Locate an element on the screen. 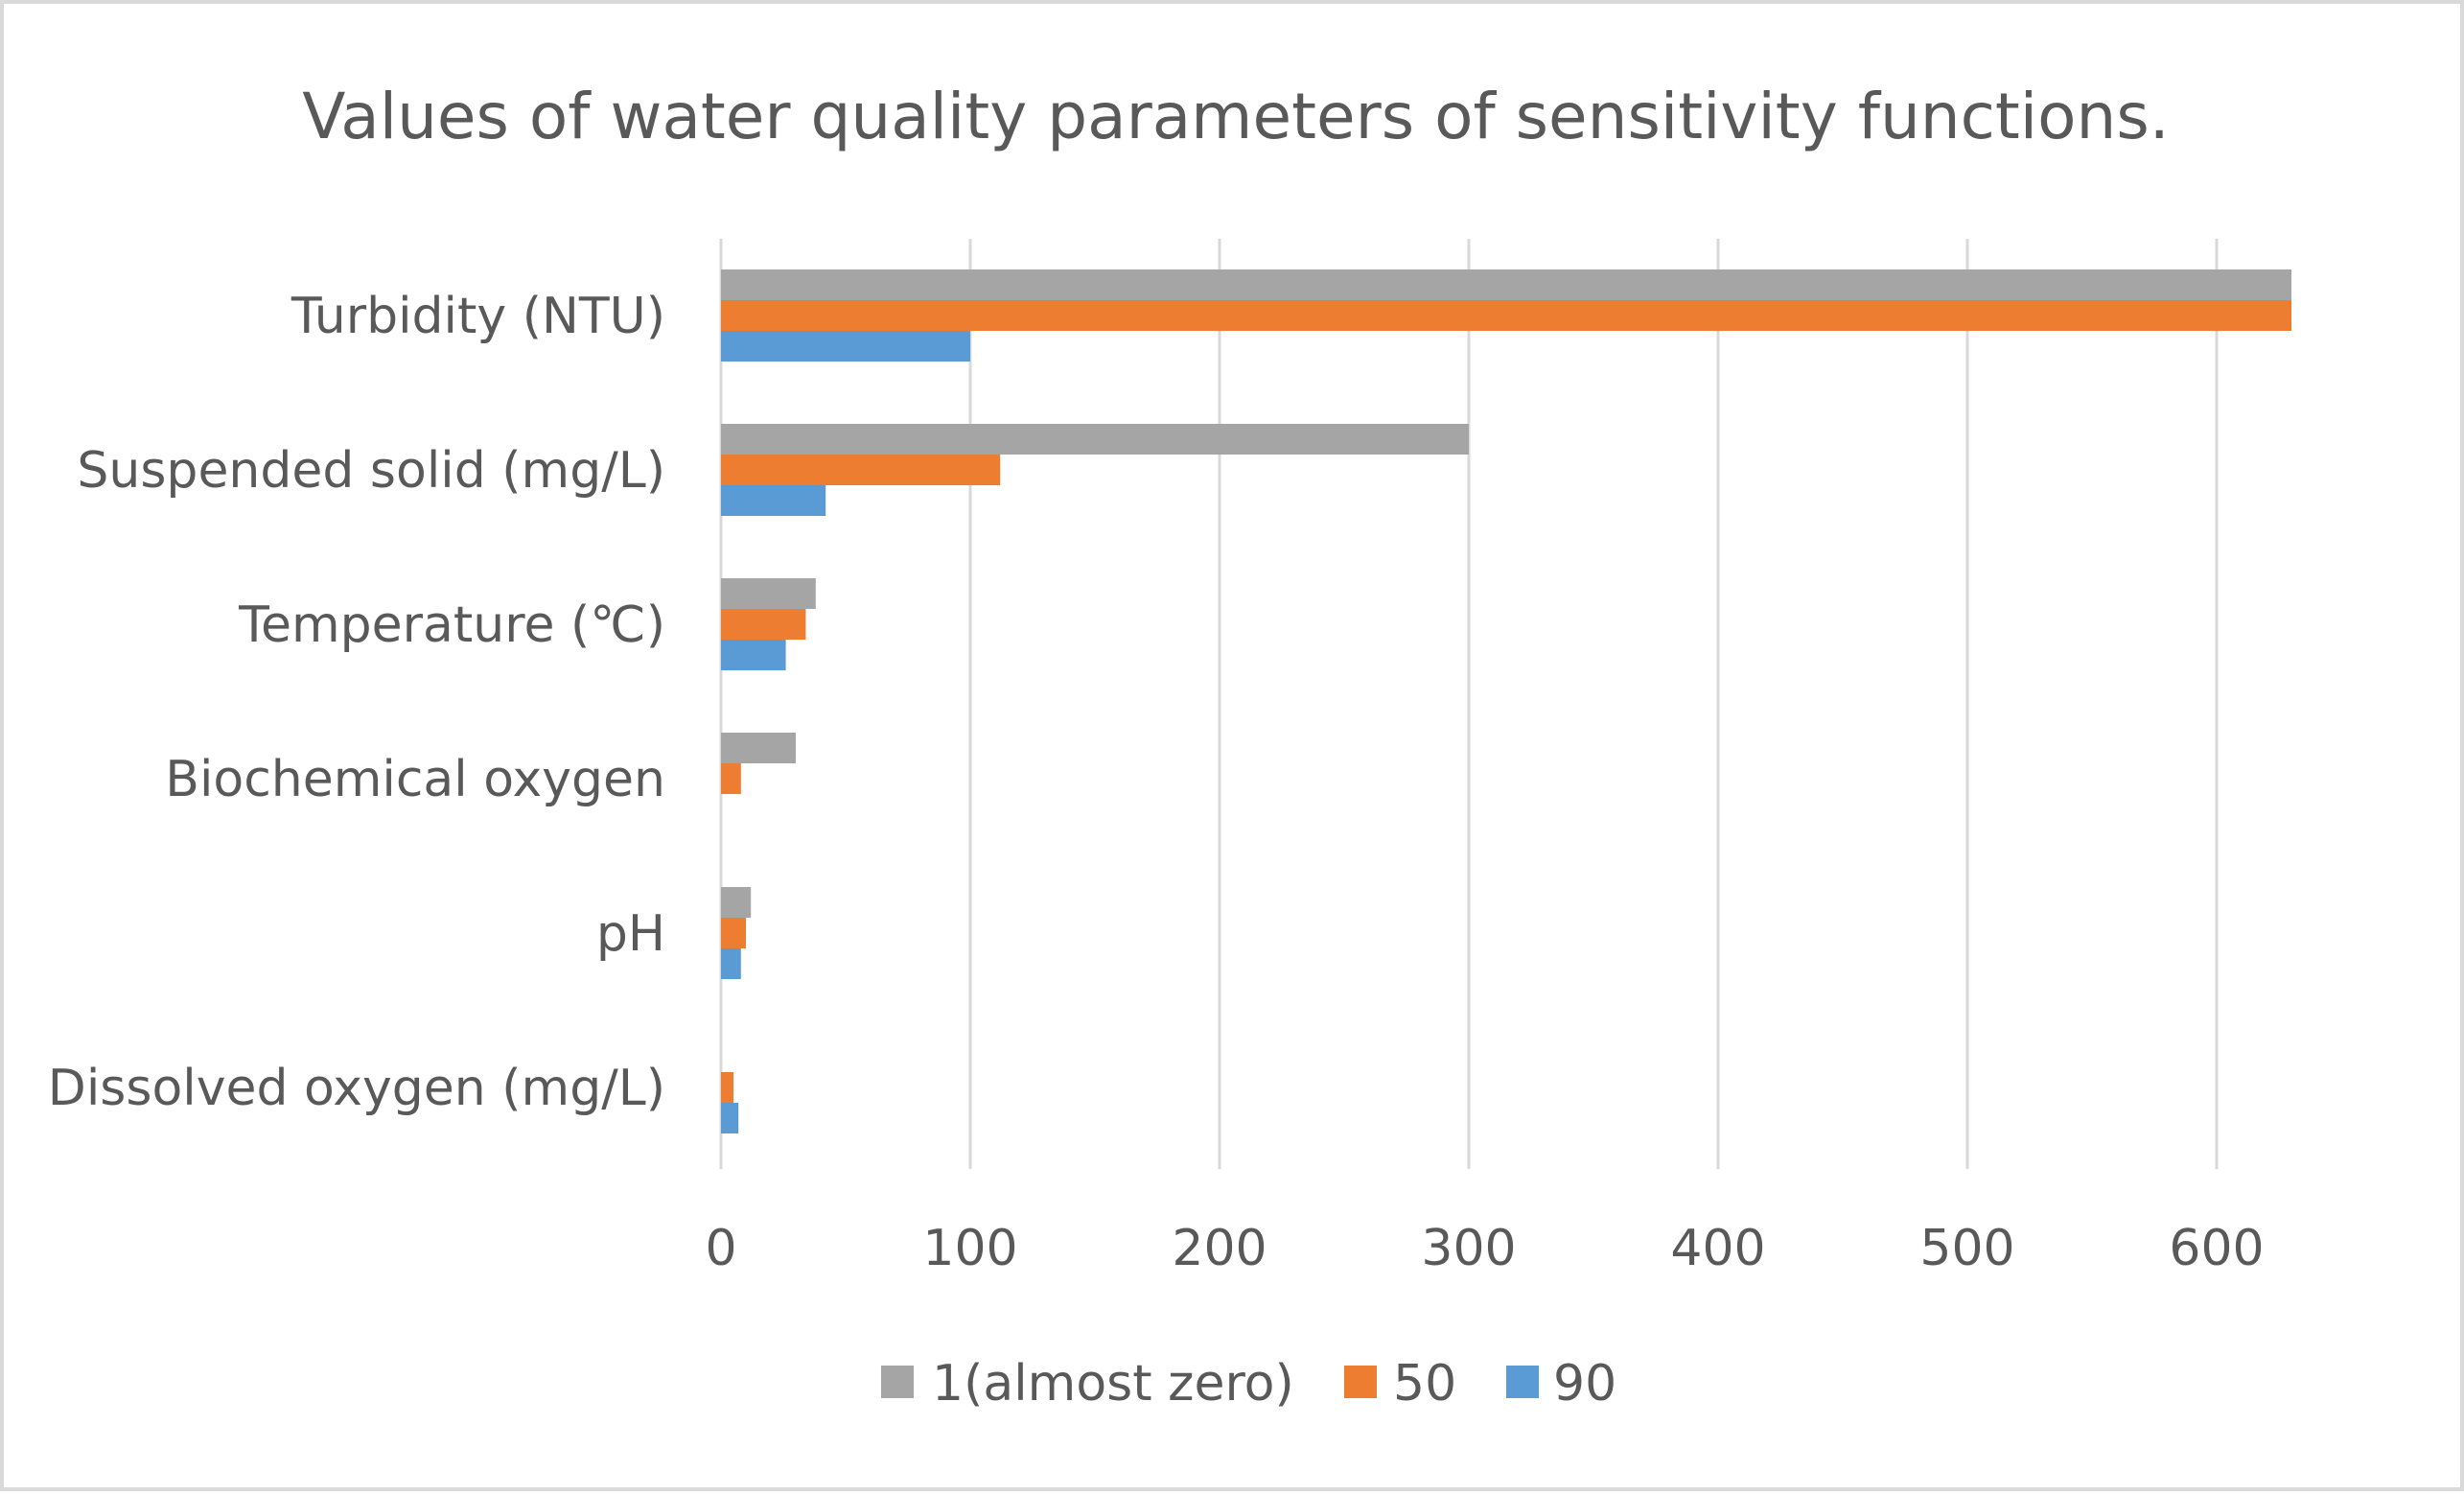 This screenshot has height=1495, width=2464. x-tick-label: 600 is located at coordinates (2217, 1248).